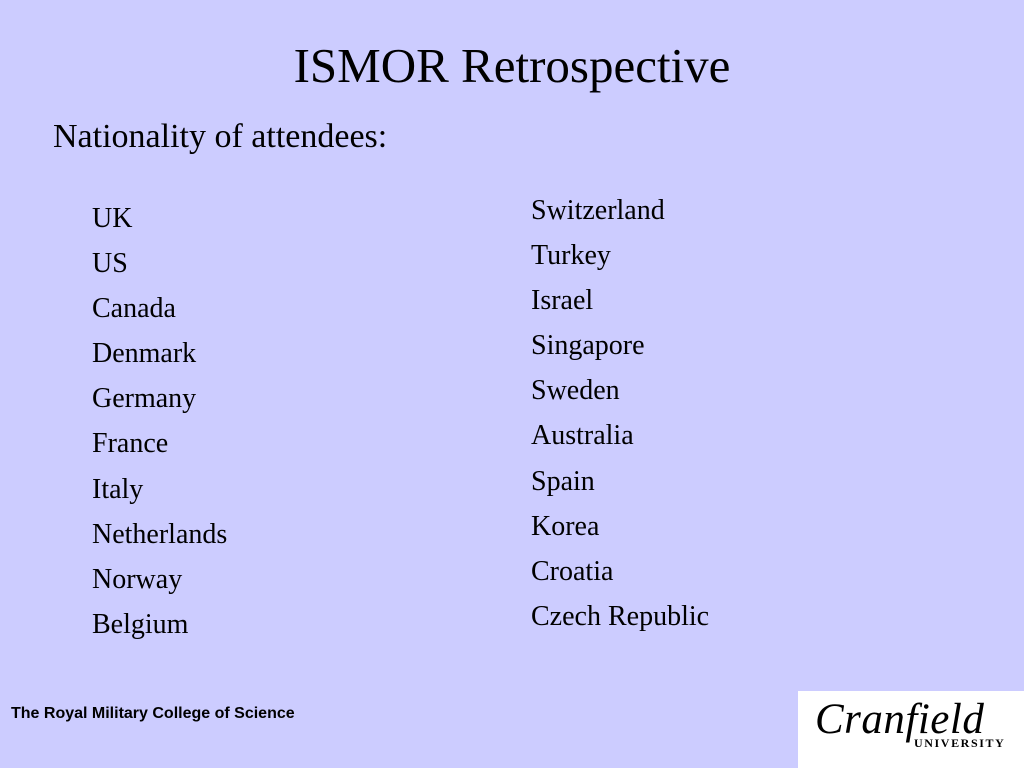 The width and height of the screenshot is (1024, 768). I want to click on footer-institution: The Royal Military College of Science, so click(153, 713).